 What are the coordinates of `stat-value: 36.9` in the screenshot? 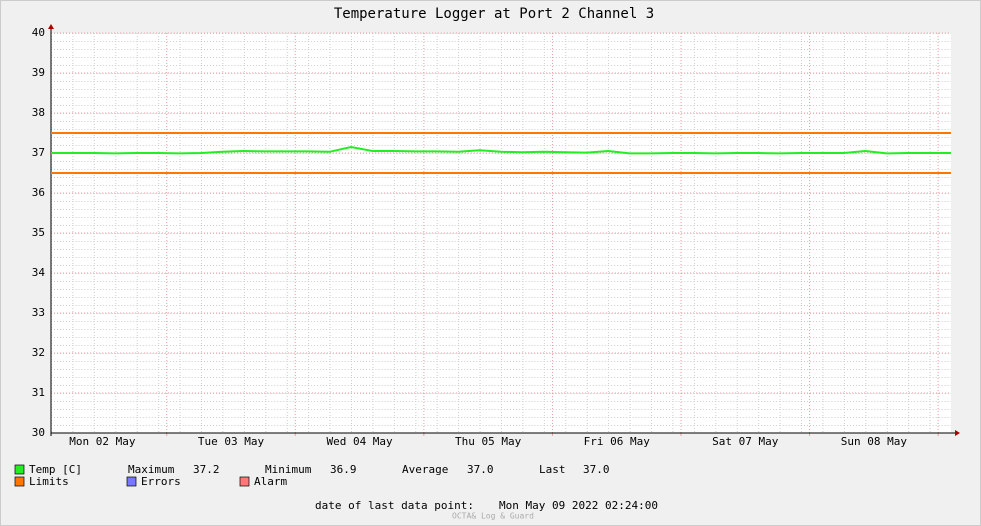 It's located at (343, 469).